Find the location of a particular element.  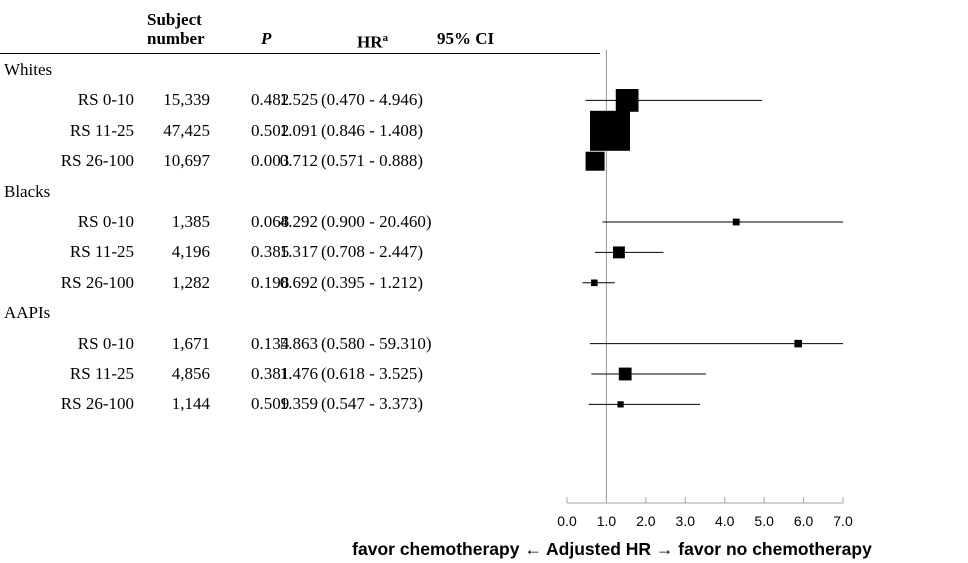

x-tick-label: 6.0 is located at coordinates (804, 521).